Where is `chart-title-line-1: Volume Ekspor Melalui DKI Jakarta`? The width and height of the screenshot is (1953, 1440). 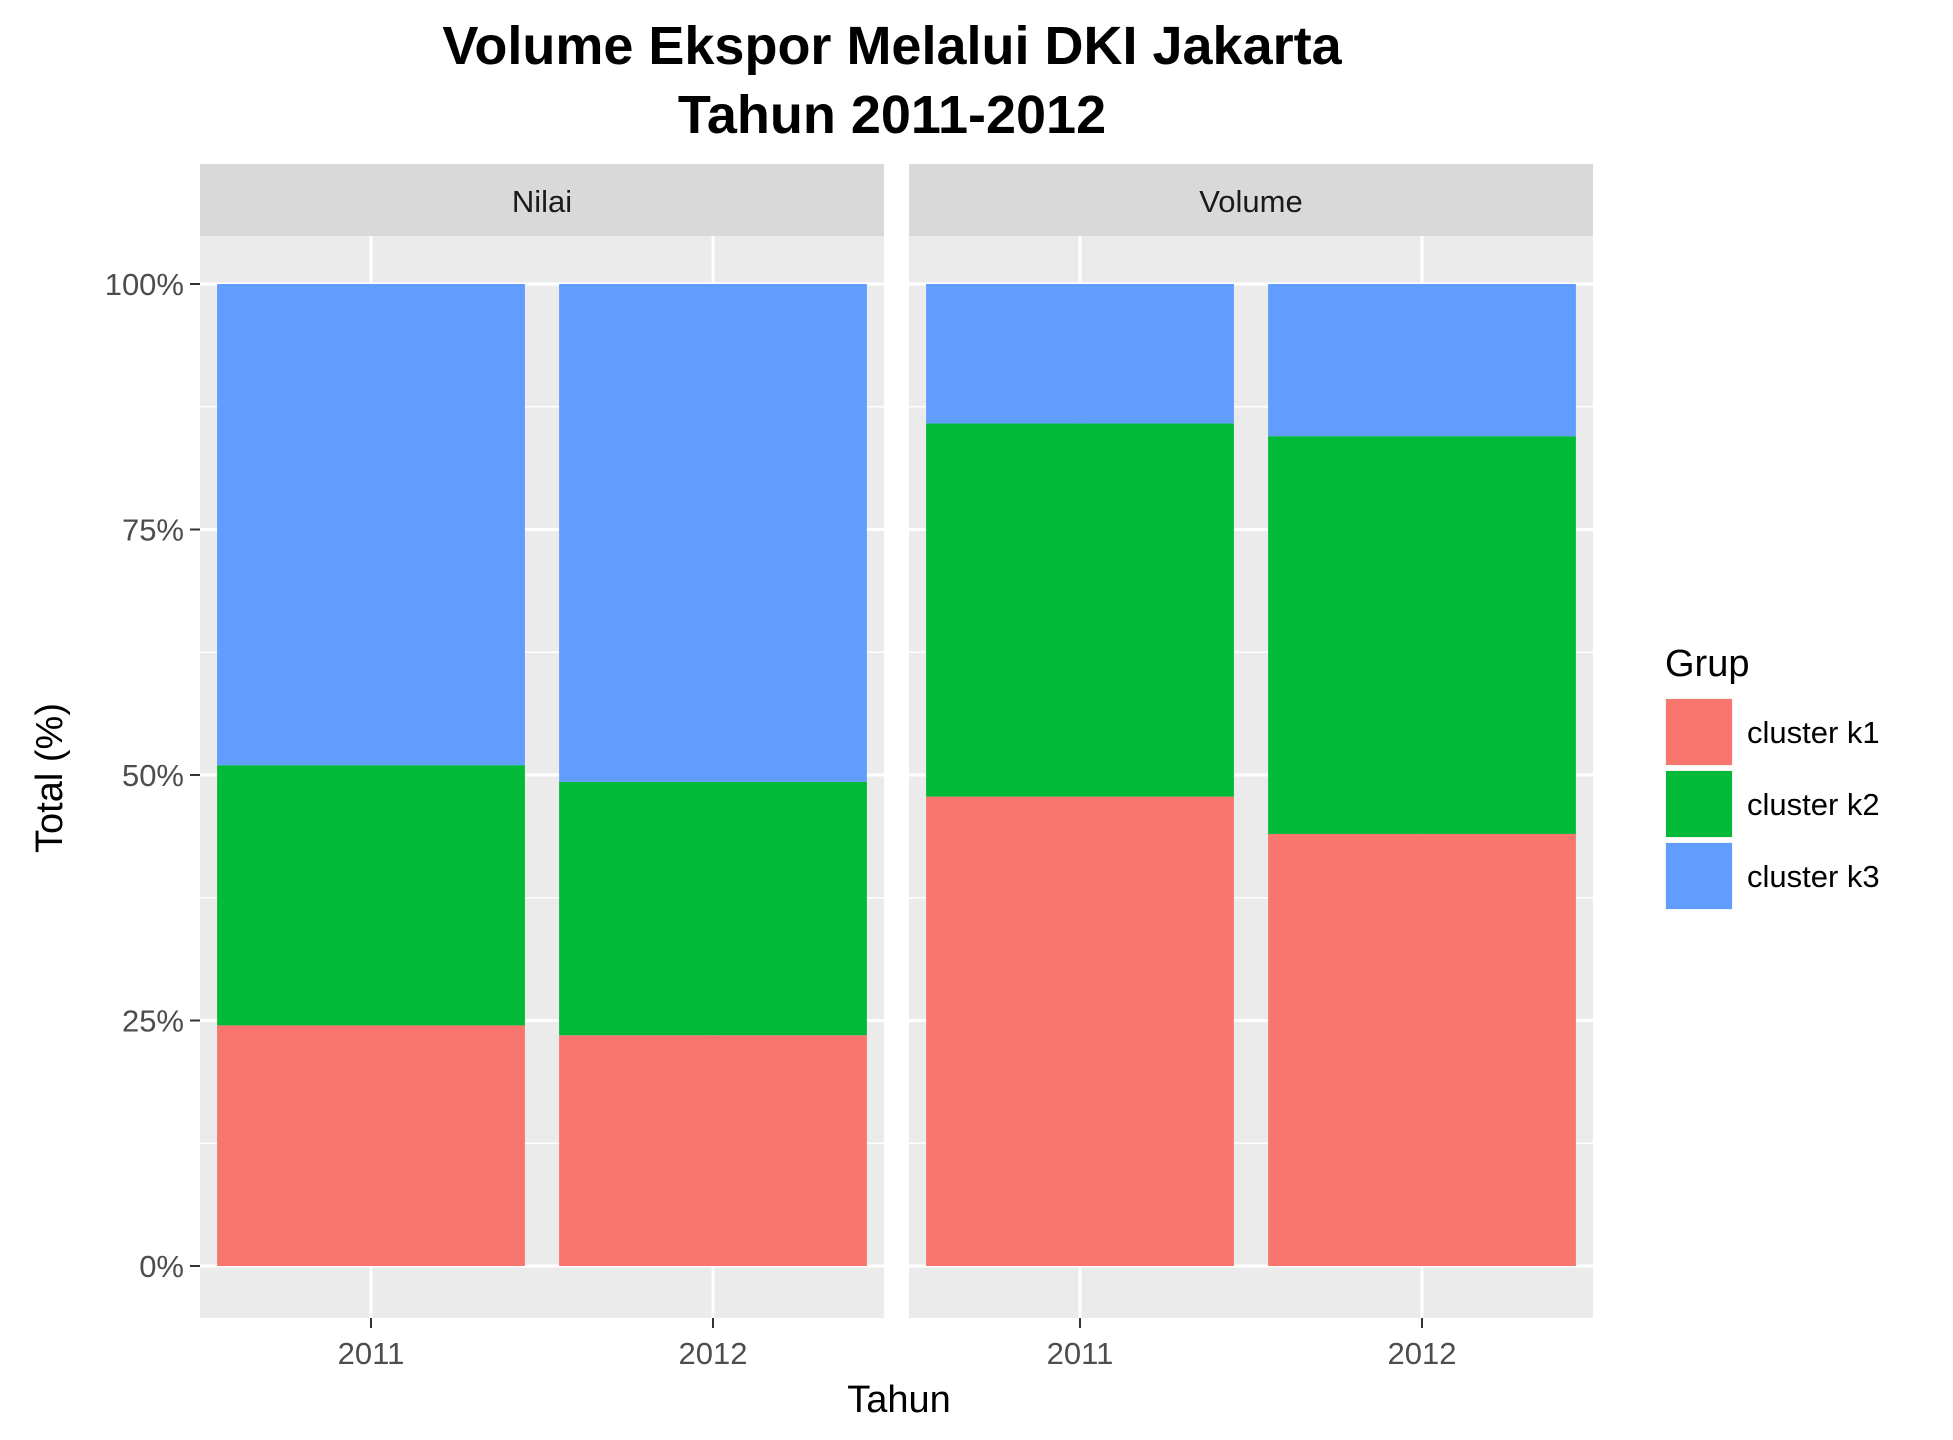 chart-title-line-1: Volume Ekspor Melalui DKI Jakarta is located at coordinates (892, 46).